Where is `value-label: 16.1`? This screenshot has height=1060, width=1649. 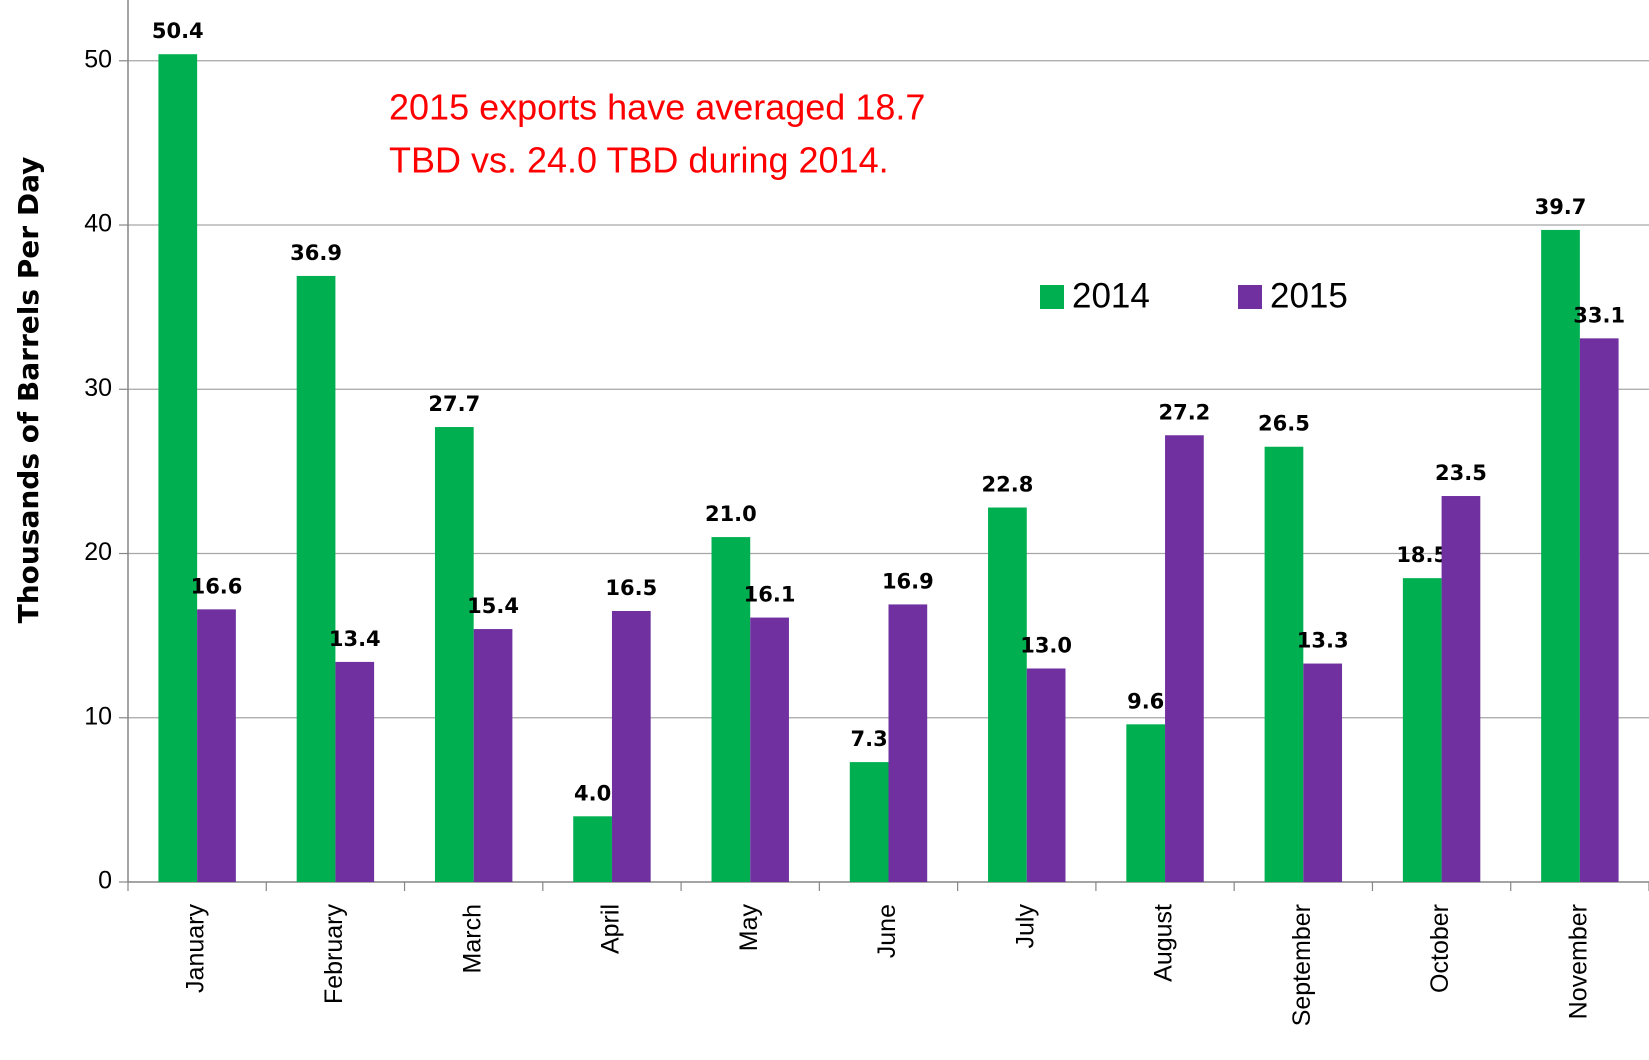 value-label: 16.1 is located at coordinates (770, 595).